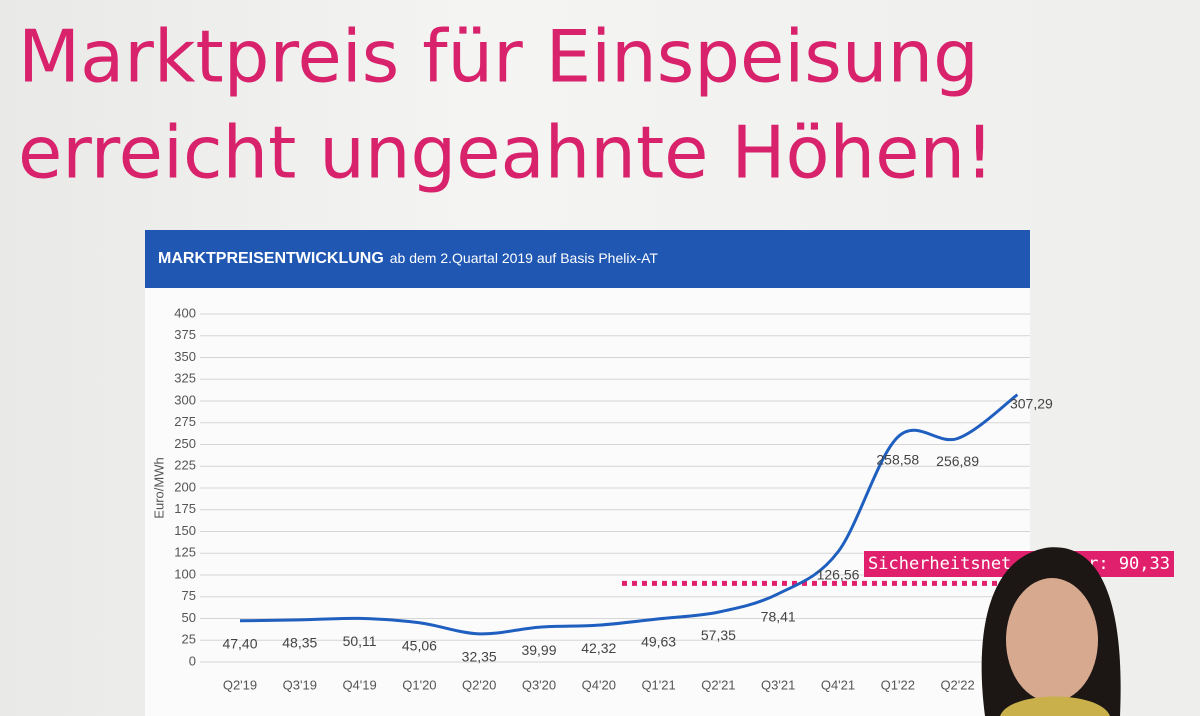  Describe the element at coordinates (185, 508) in the screenshot. I see `y-tick-label: 175` at that location.